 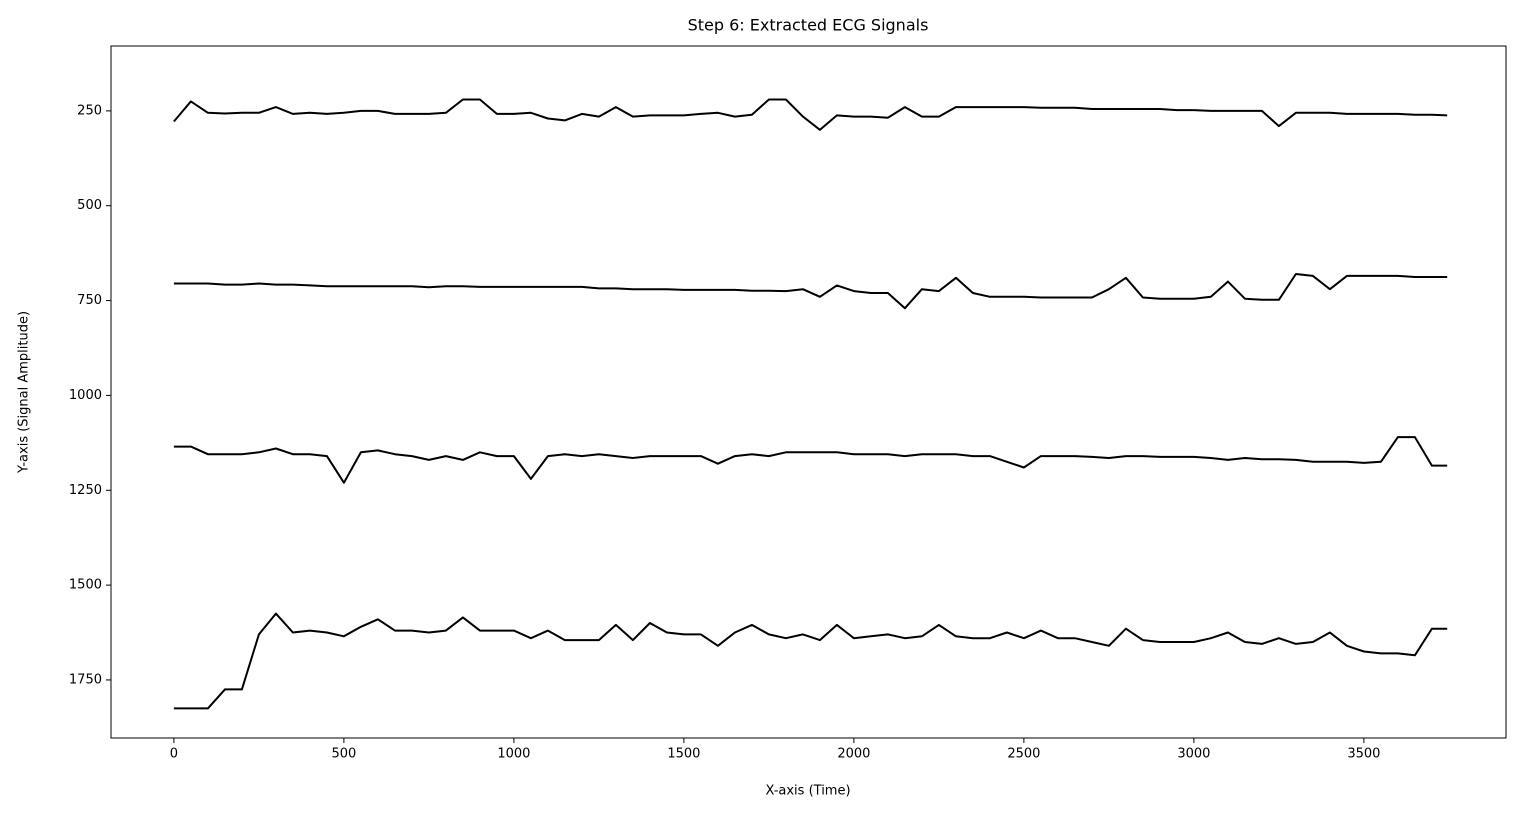 I want to click on x-tick-label: 500, so click(x=343, y=754).